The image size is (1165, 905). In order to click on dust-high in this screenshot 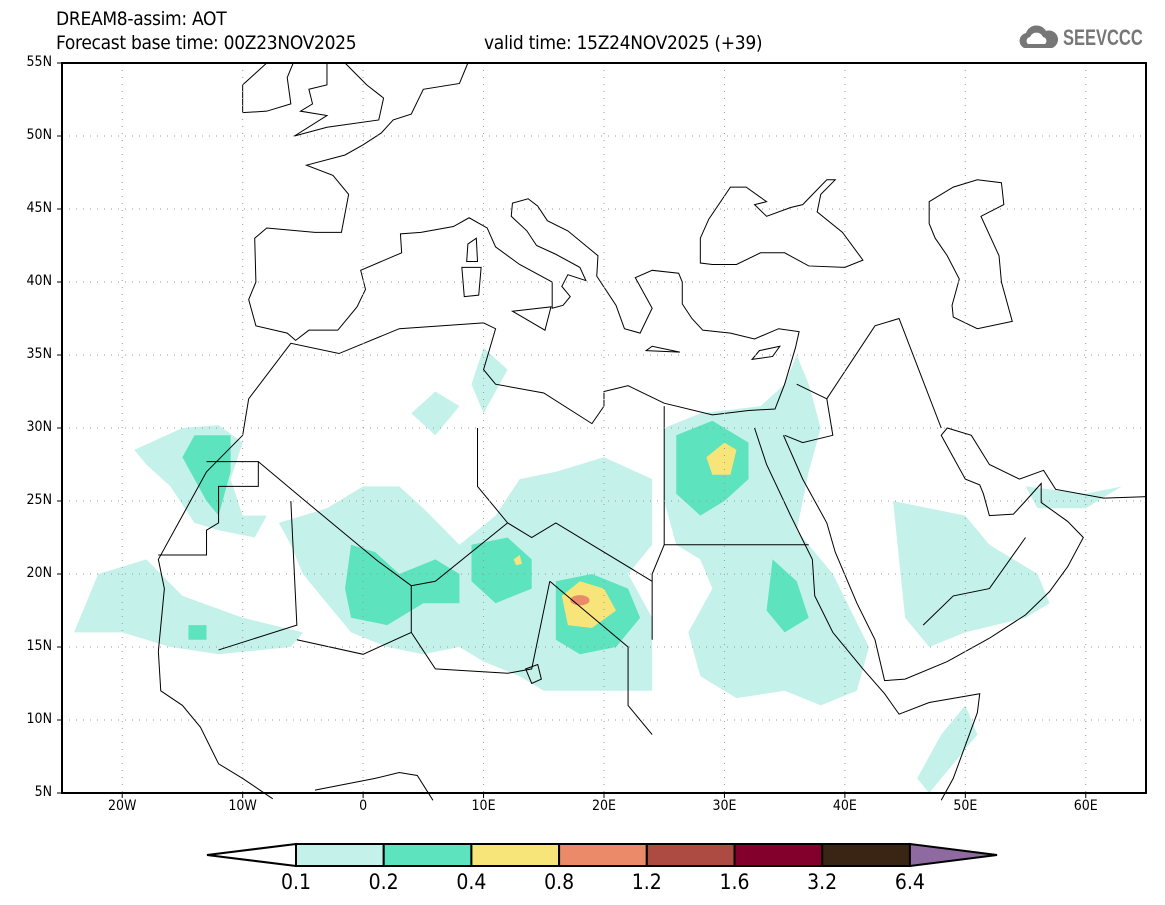, I will do `click(625, 535)`.